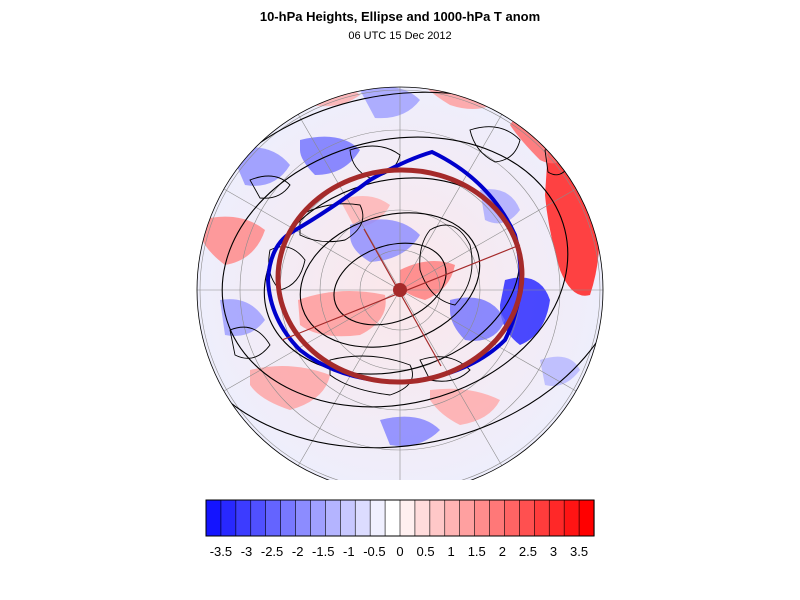 The image size is (800, 600). I want to click on colorbar-tick-label: -1.5, so click(323, 551).